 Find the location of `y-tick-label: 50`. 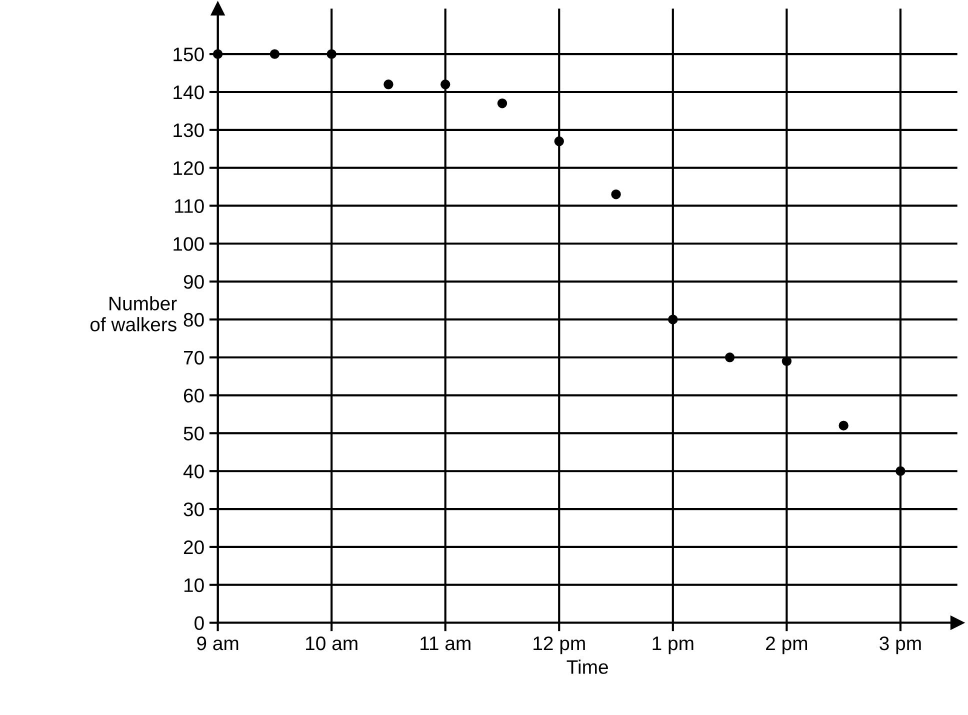

y-tick-label: 50 is located at coordinates (194, 433).